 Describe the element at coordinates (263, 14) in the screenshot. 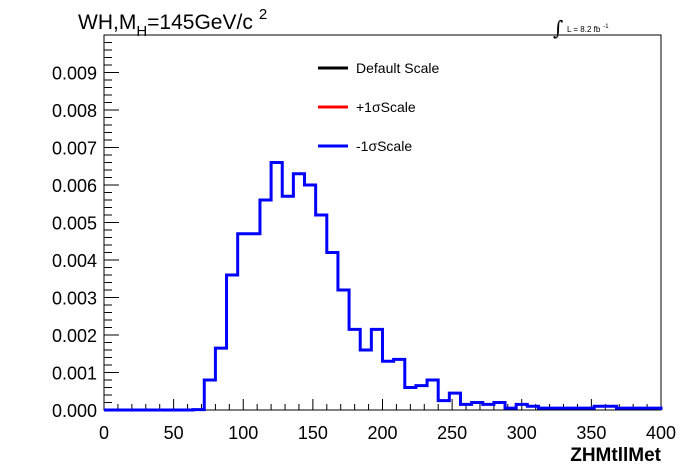

I see `title-superscript: 2` at that location.